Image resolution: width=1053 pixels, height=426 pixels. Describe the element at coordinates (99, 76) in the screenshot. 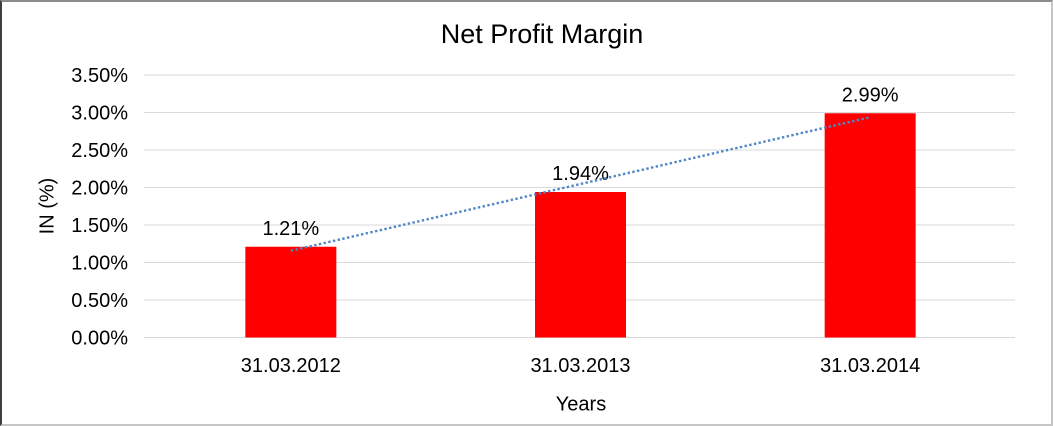

I see `y-tick-label: 3.50%` at that location.